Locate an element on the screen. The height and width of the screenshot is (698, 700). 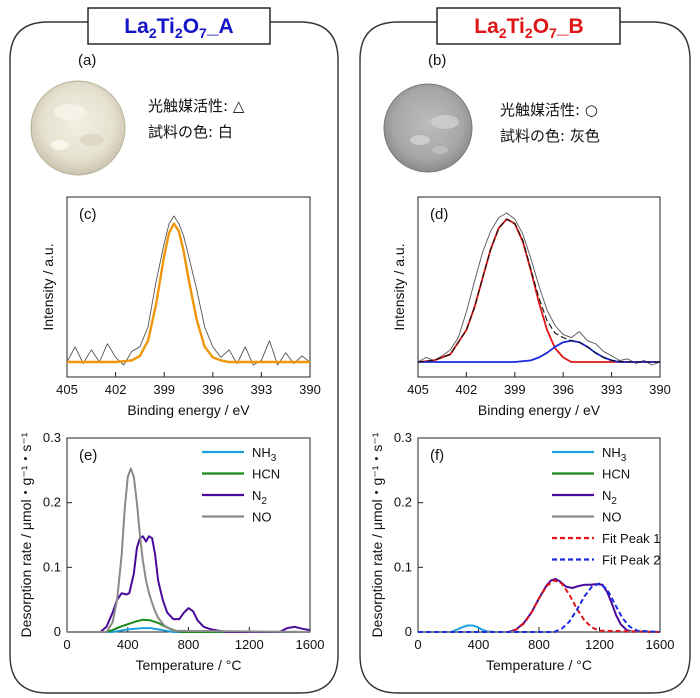
series-line-d-sum is located at coordinates (538, 290).